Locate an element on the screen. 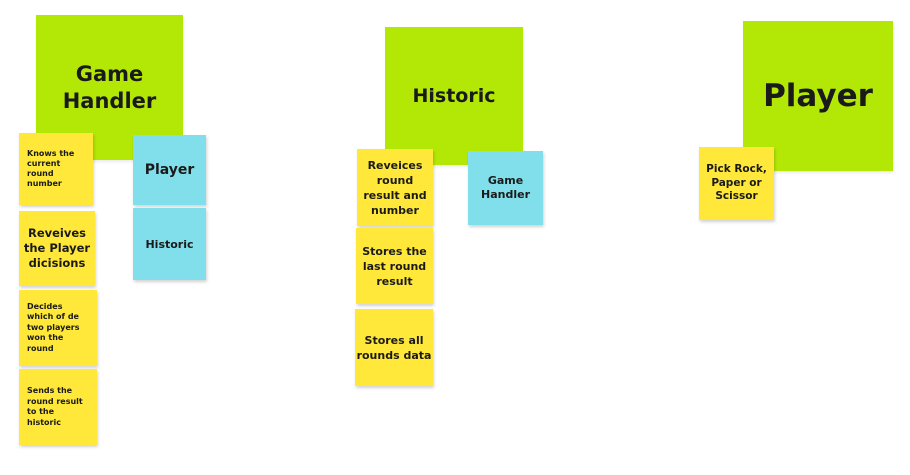  class-note-player: Player is located at coordinates (818, 96).